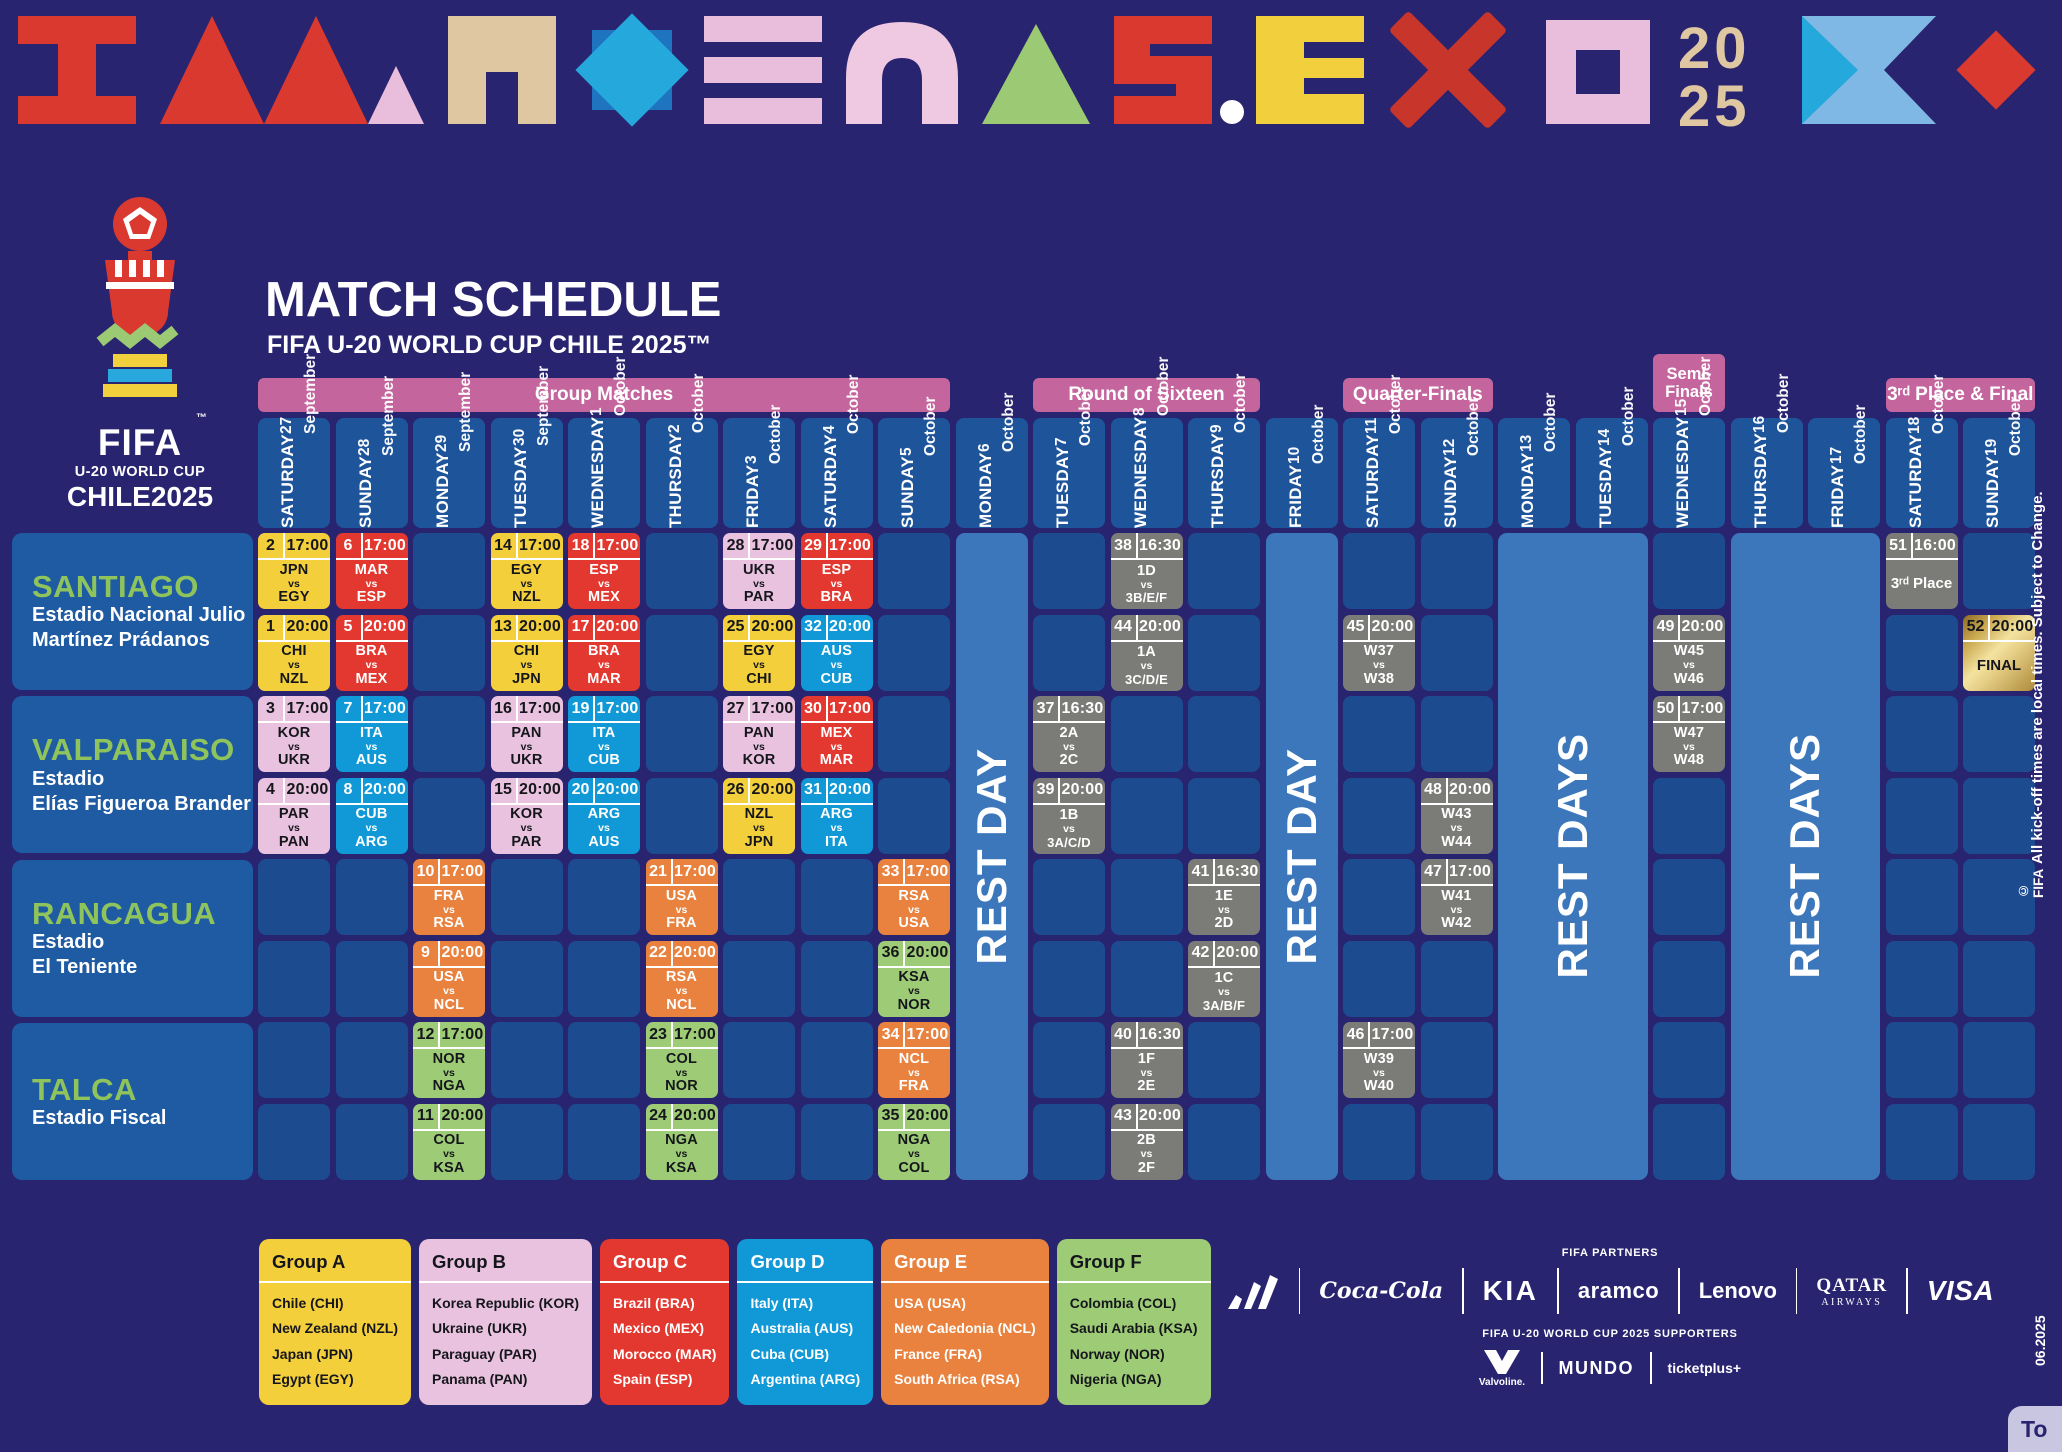 The image size is (2062, 1452). Describe the element at coordinates (1372, 480) in the screenshot. I see `date-dow: SATURDAY` at that location.